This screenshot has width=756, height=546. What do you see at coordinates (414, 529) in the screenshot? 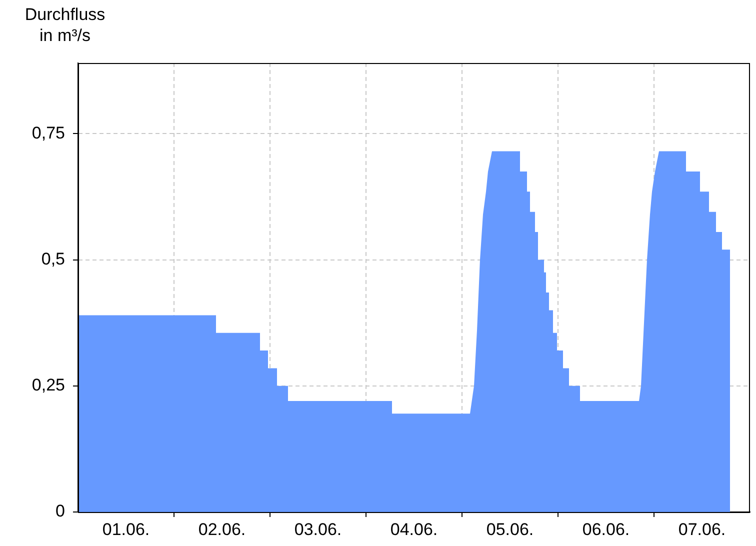
I see `x-tick-label: 04.06.` at bounding box center [414, 529].